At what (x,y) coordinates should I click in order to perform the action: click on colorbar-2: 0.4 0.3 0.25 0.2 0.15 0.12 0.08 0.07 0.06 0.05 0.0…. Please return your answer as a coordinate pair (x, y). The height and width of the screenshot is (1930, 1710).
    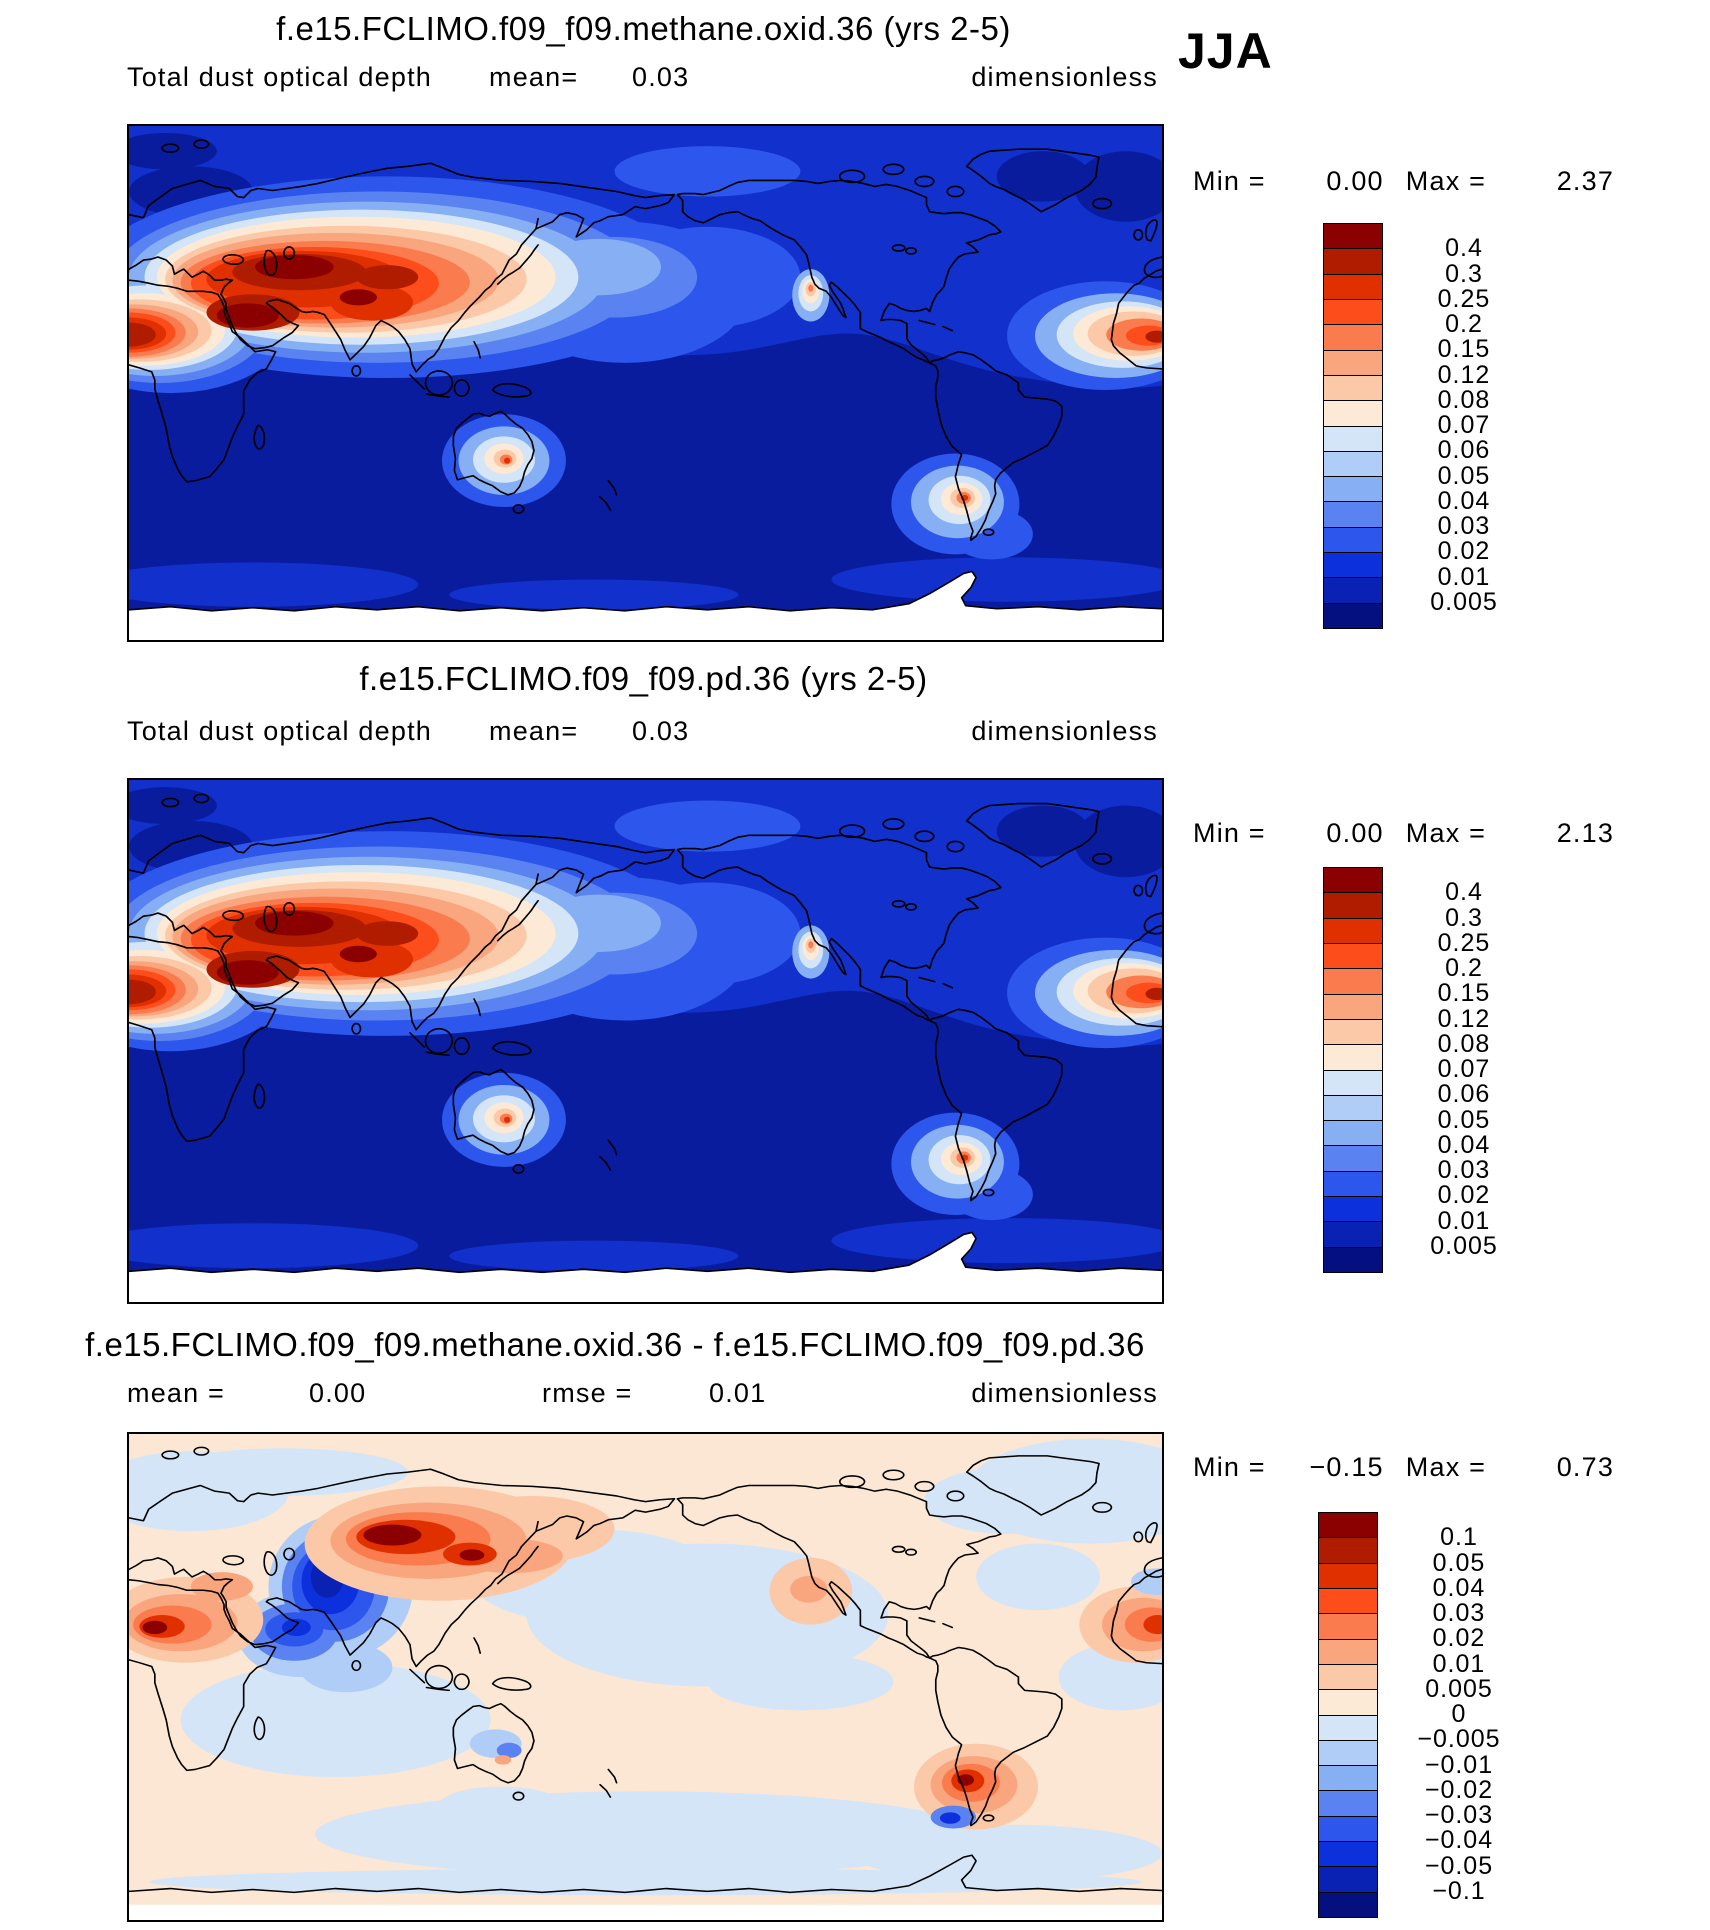
    Looking at the image, I should click on (1438, 1070).